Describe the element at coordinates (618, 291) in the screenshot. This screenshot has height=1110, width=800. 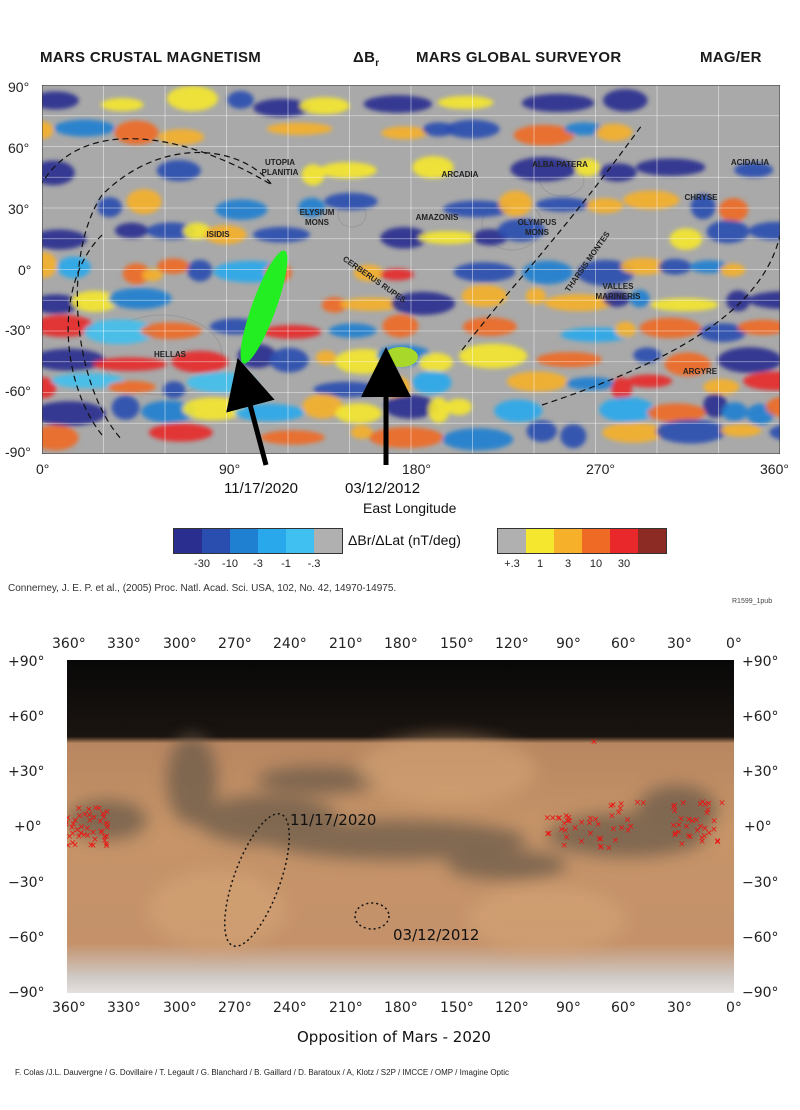
I see `label-valles-marineris: VALLES MARINERIS` at that location.